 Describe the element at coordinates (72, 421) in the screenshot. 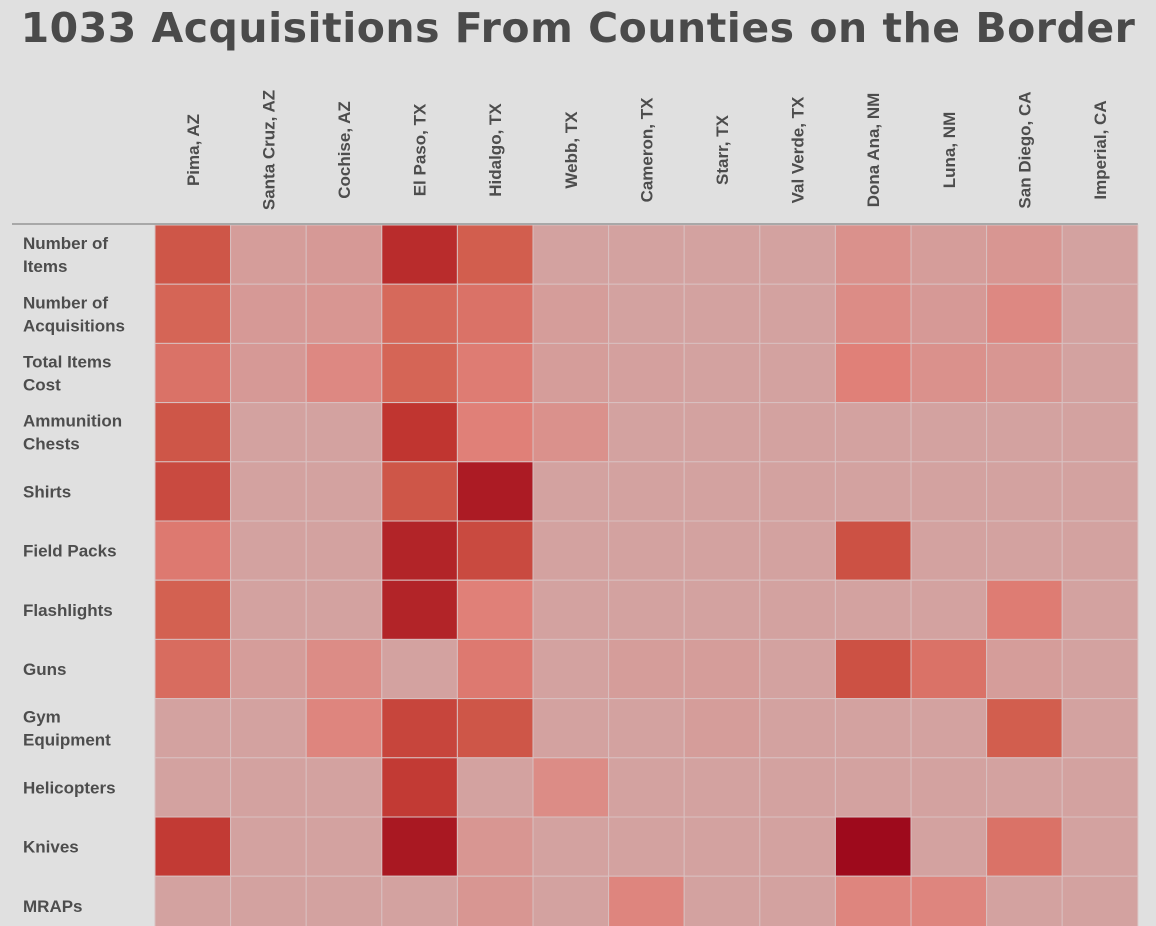

I see `row-label: Ammunition` at that location.